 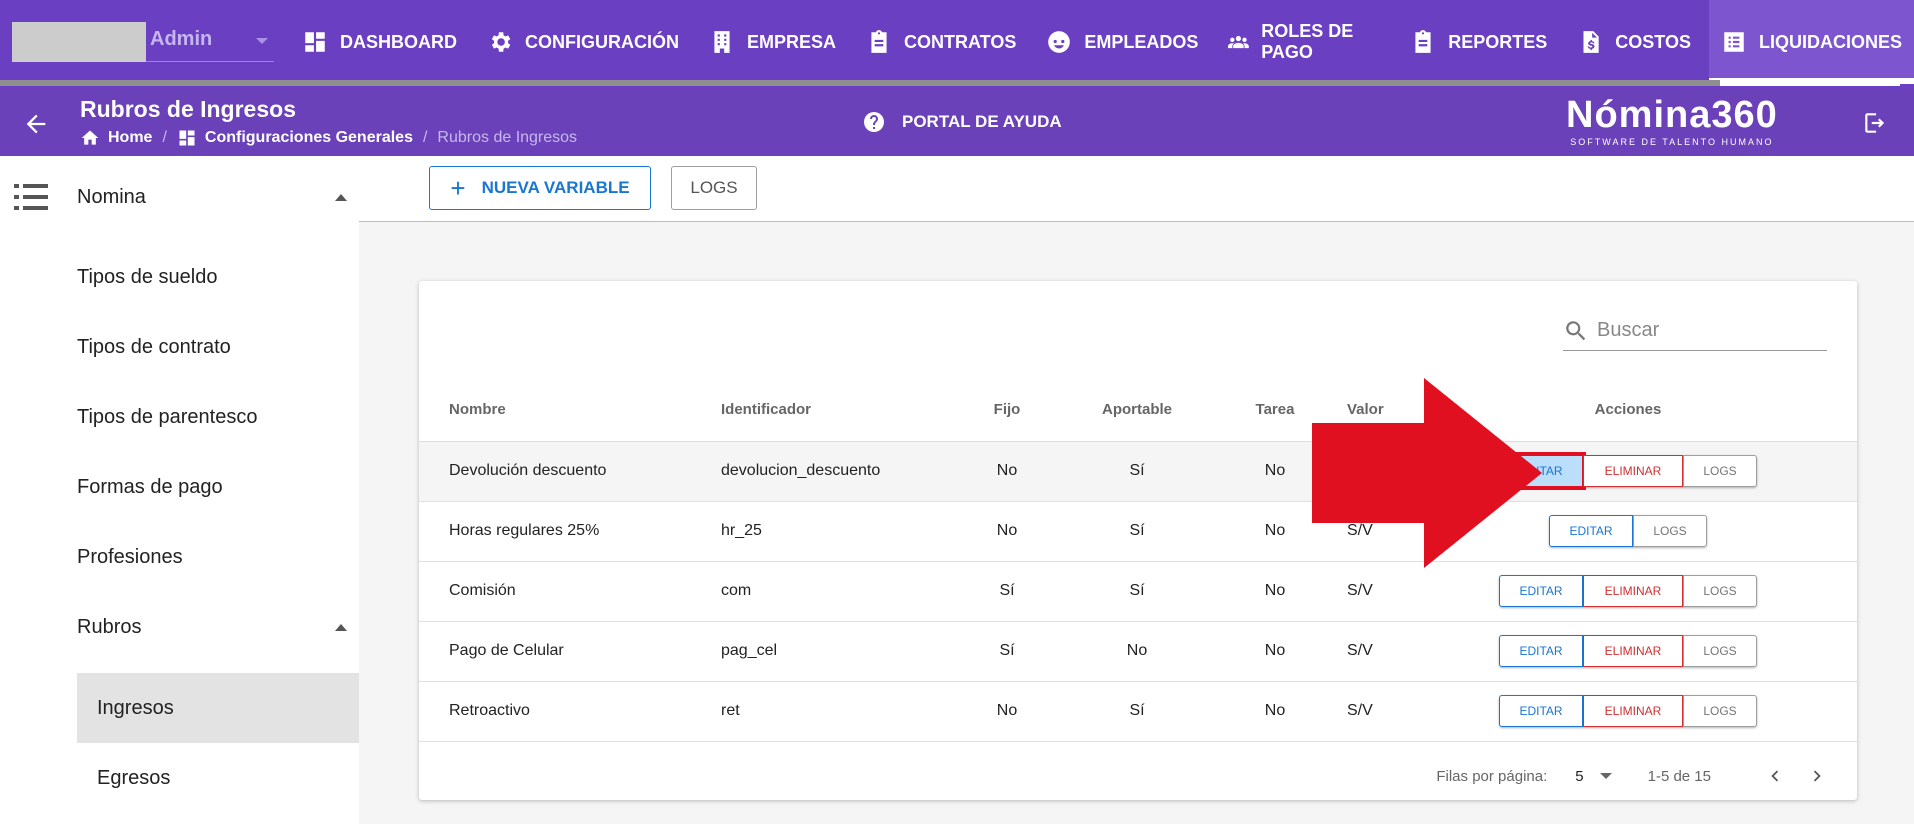 I want to click on list-icon, so click(x=1734, y=42).